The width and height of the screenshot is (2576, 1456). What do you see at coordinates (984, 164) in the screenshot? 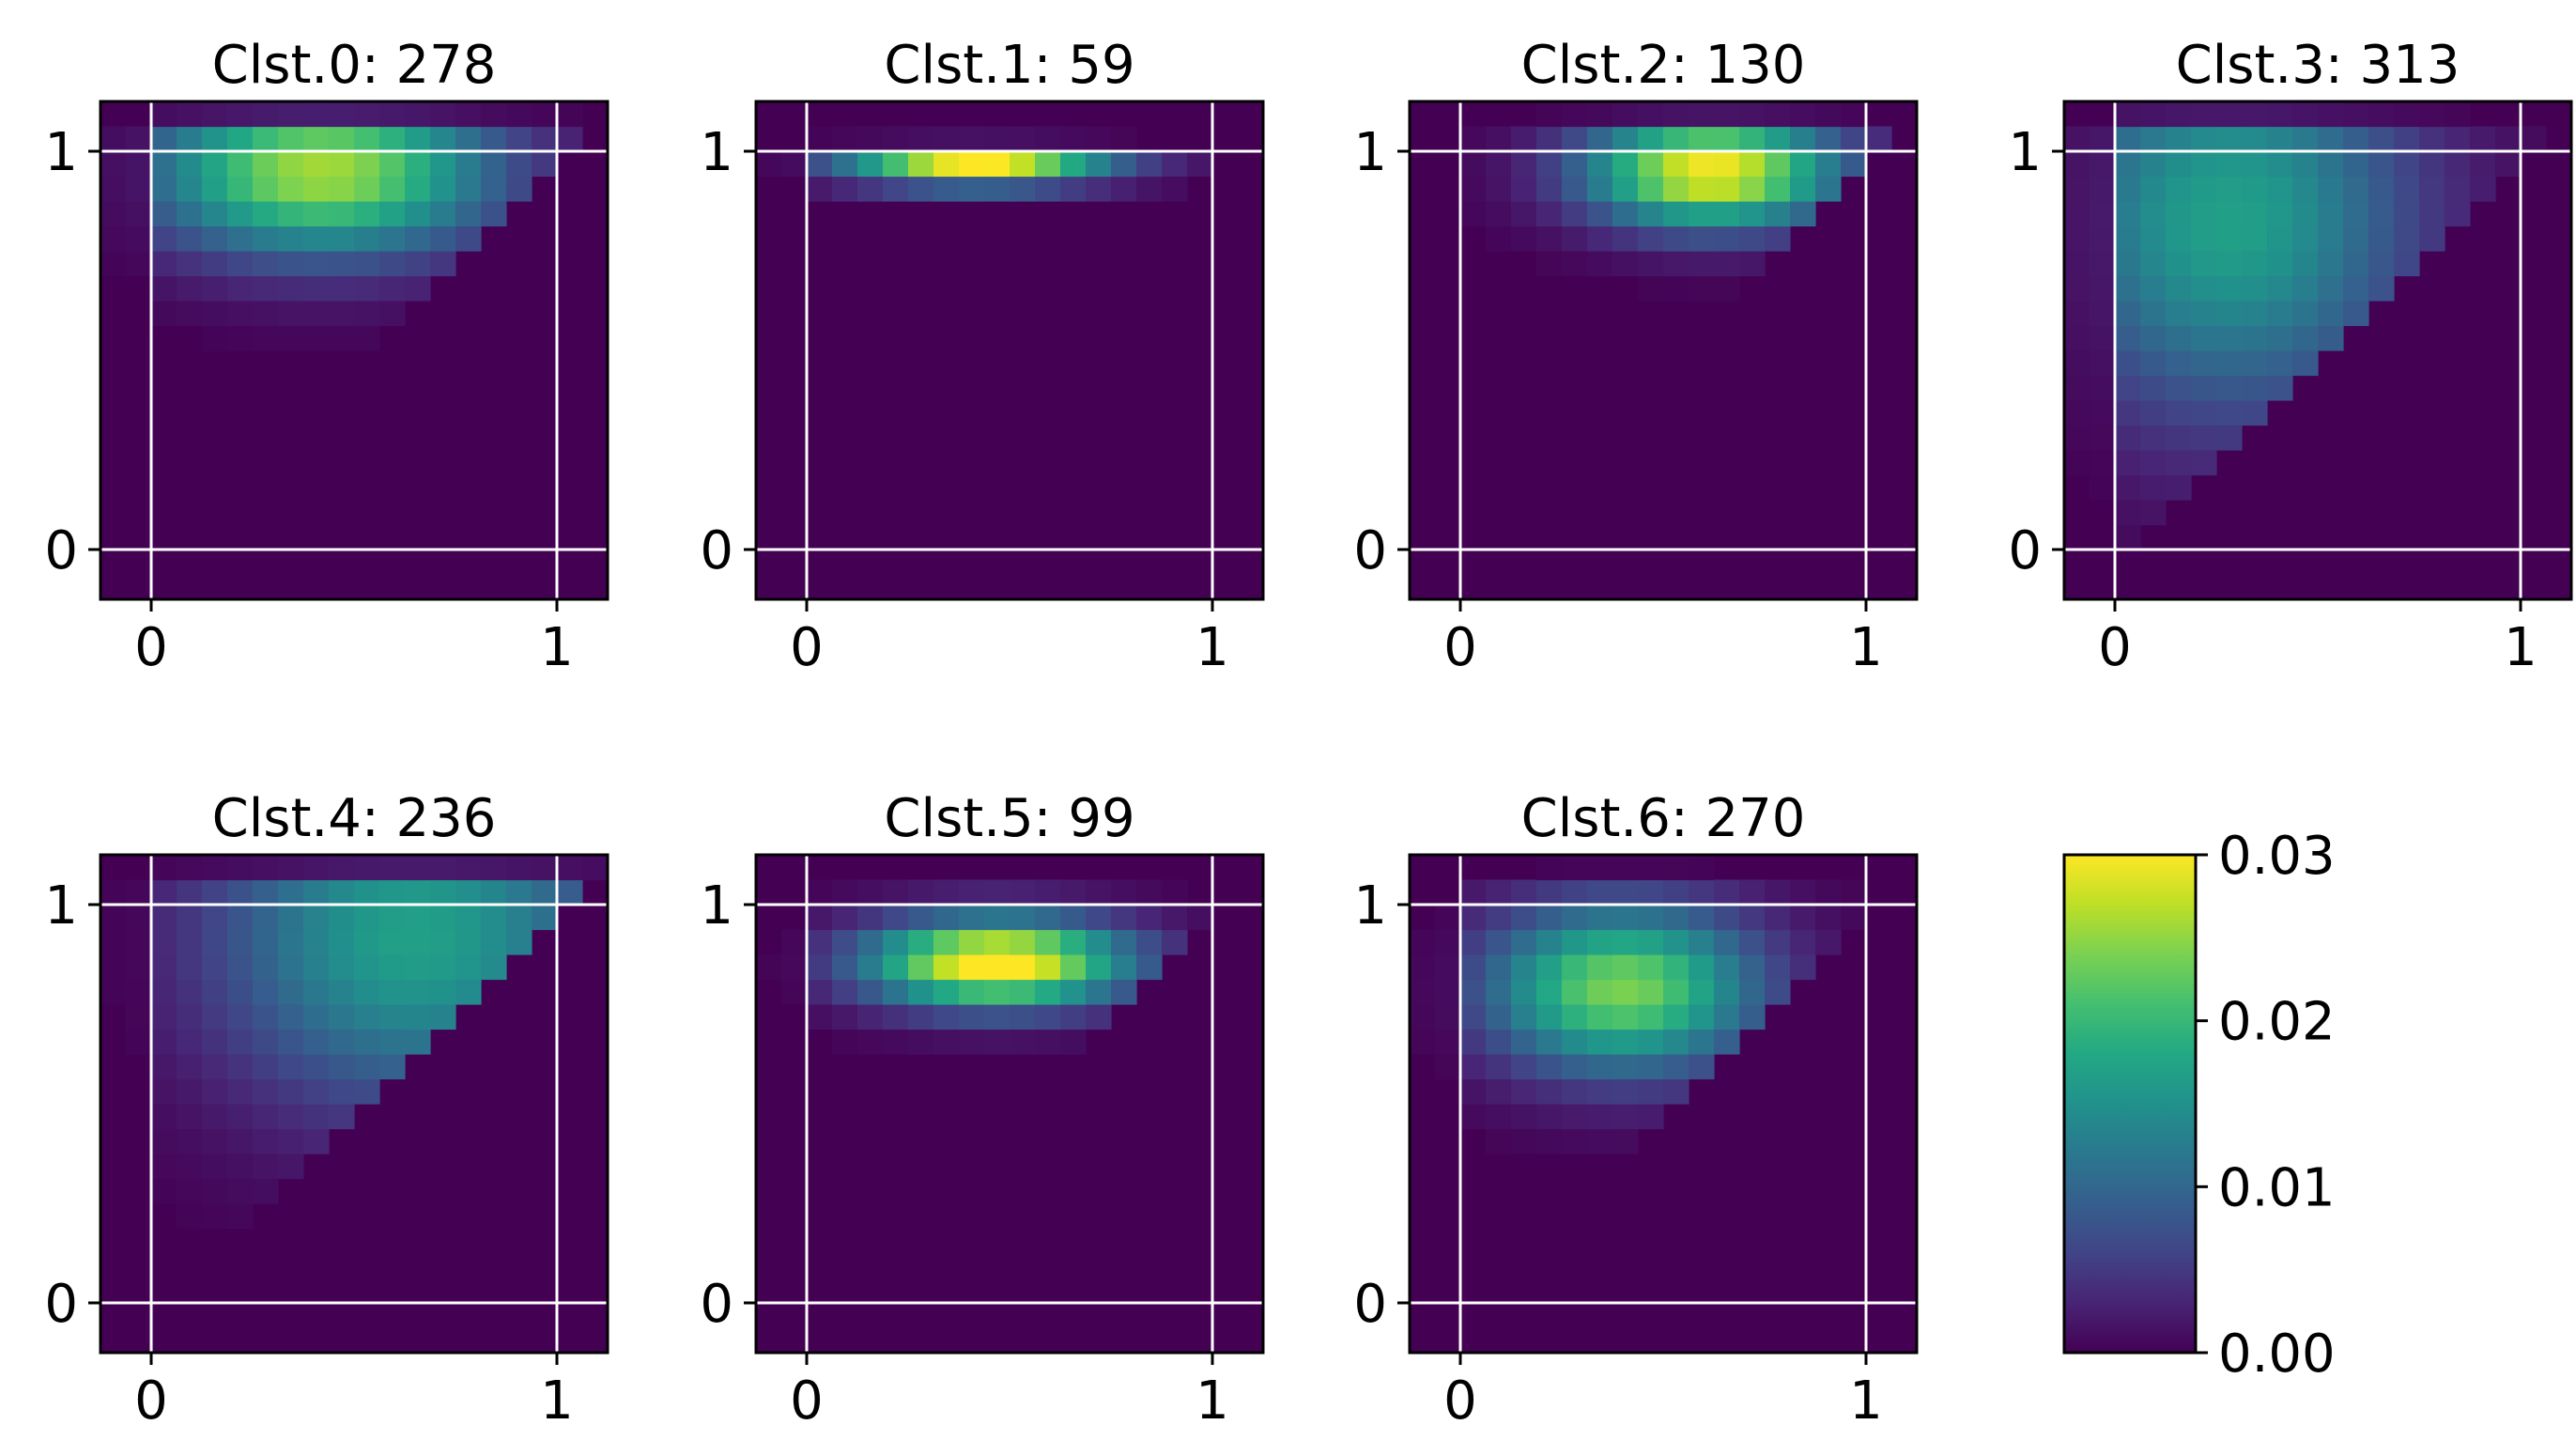
I see `heatmap-cells` at bounding box center [984, 164].